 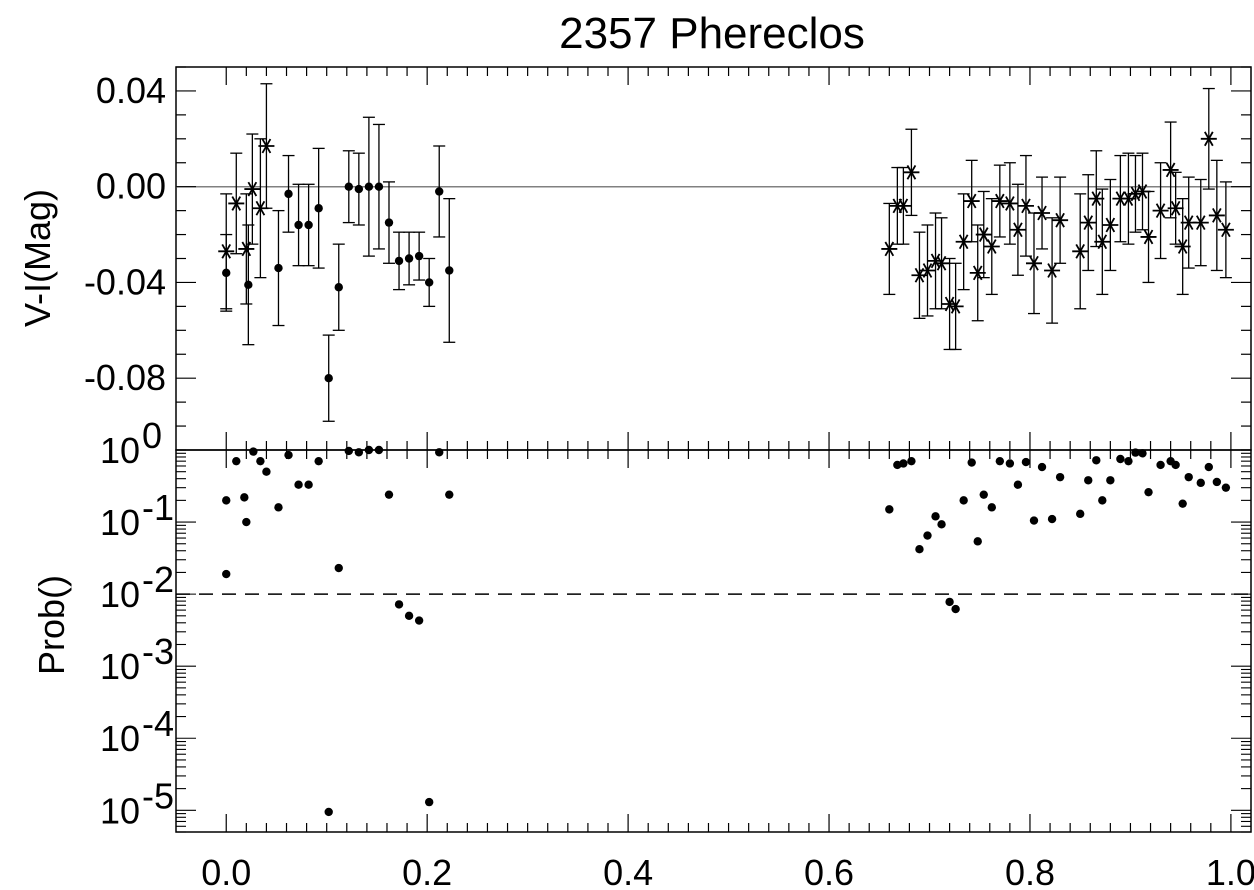 What do you see at coordinates (37, 258) in the screenshot?
I see `top-y-axis-label: V-I(Mag)` at bounding box center [37, 258].